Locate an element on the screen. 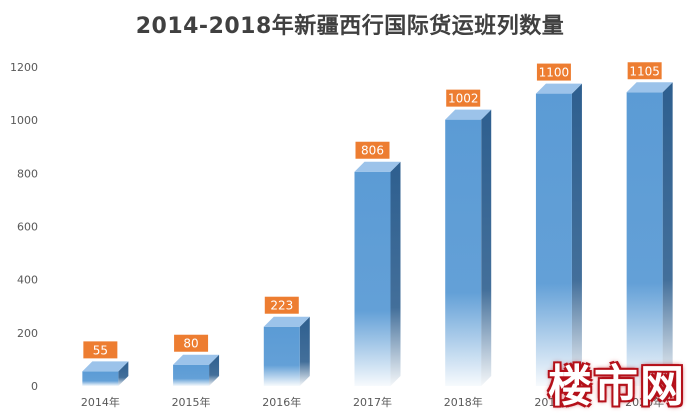  data-label: 80 is located at coordinates (190, 344).